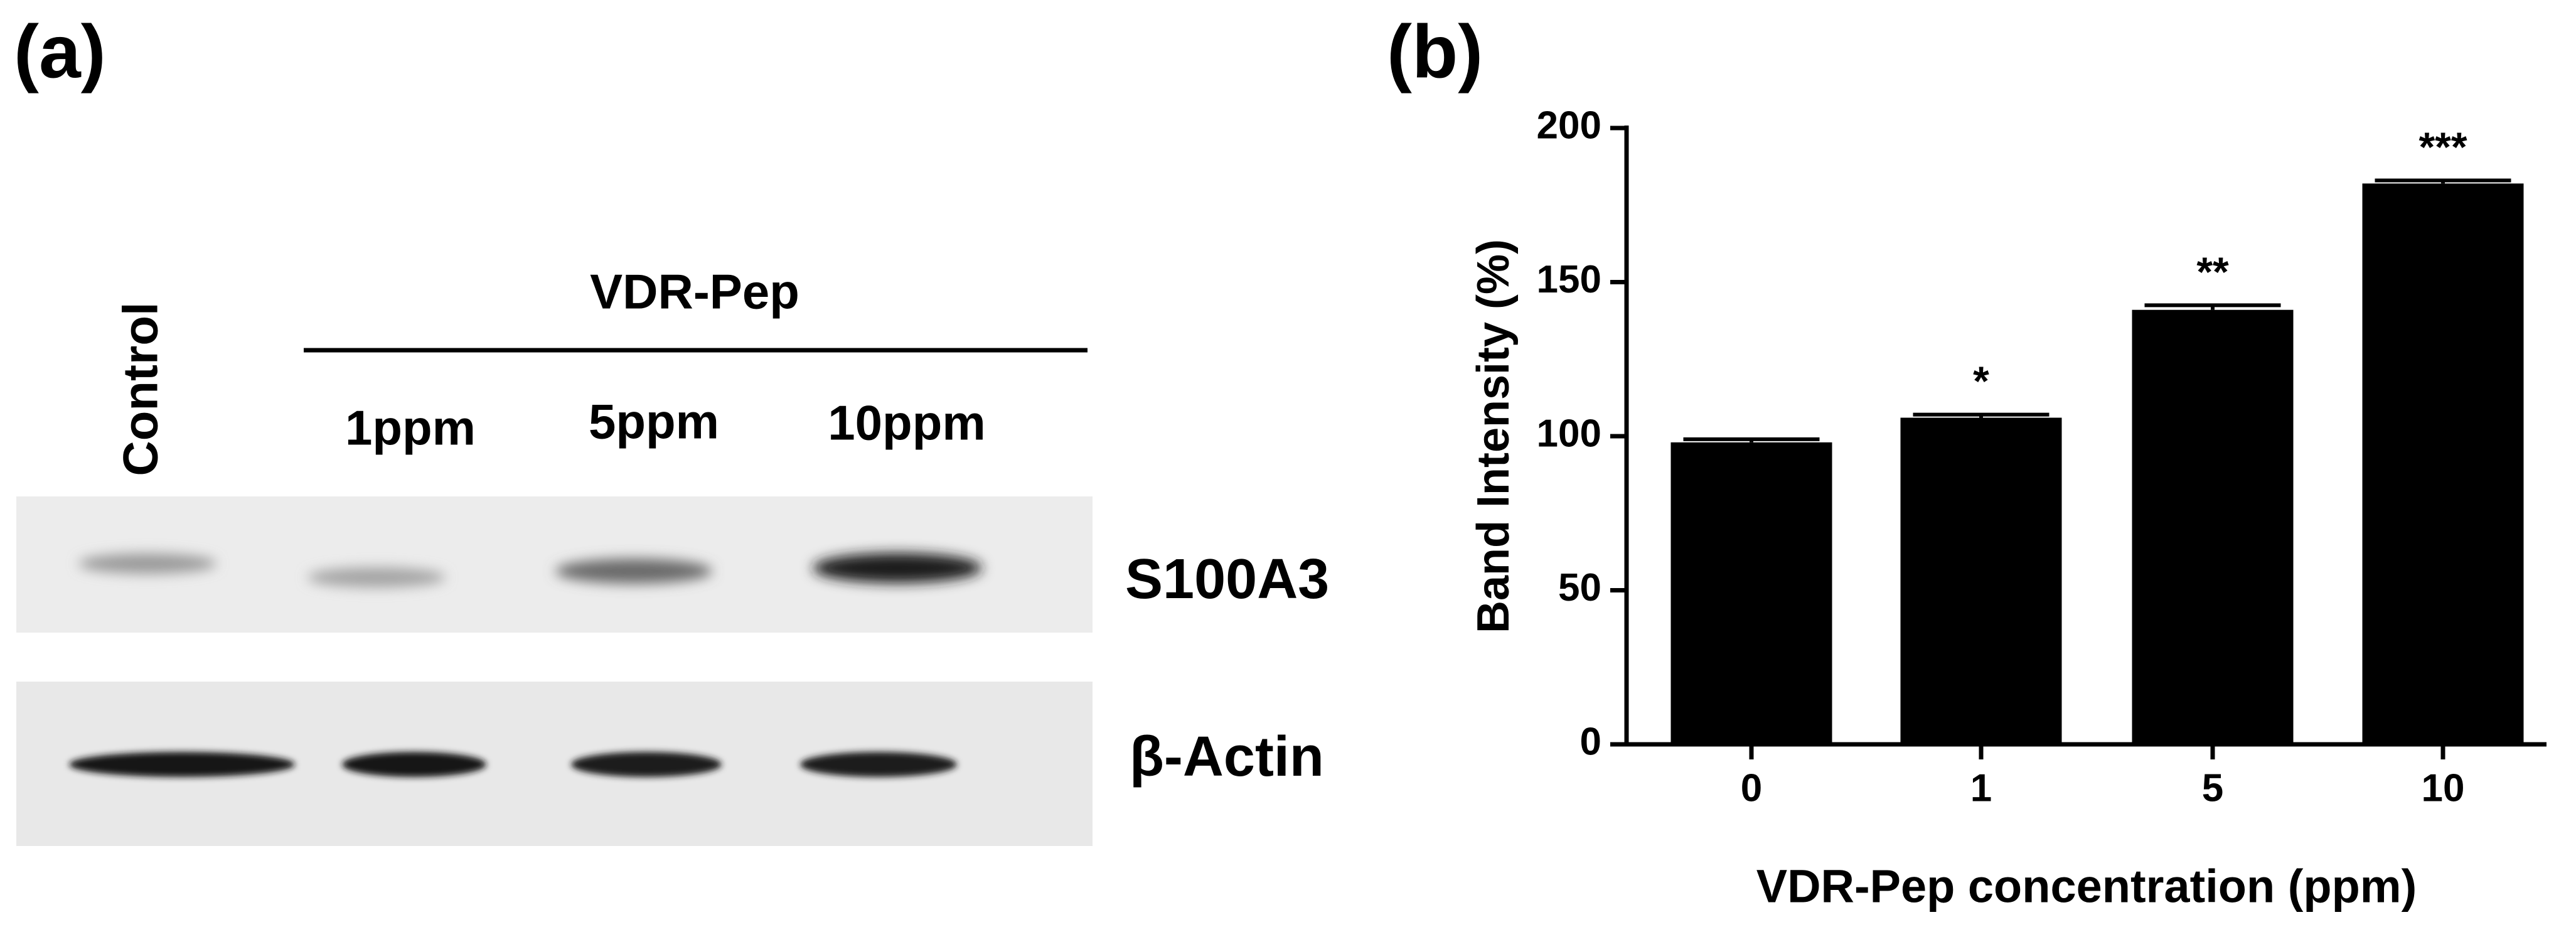 This screenshot has width=2576, height=932. Describe the element at coordinates (60, 52) in the screenshot. I see `panel-label: (a)` at that location.